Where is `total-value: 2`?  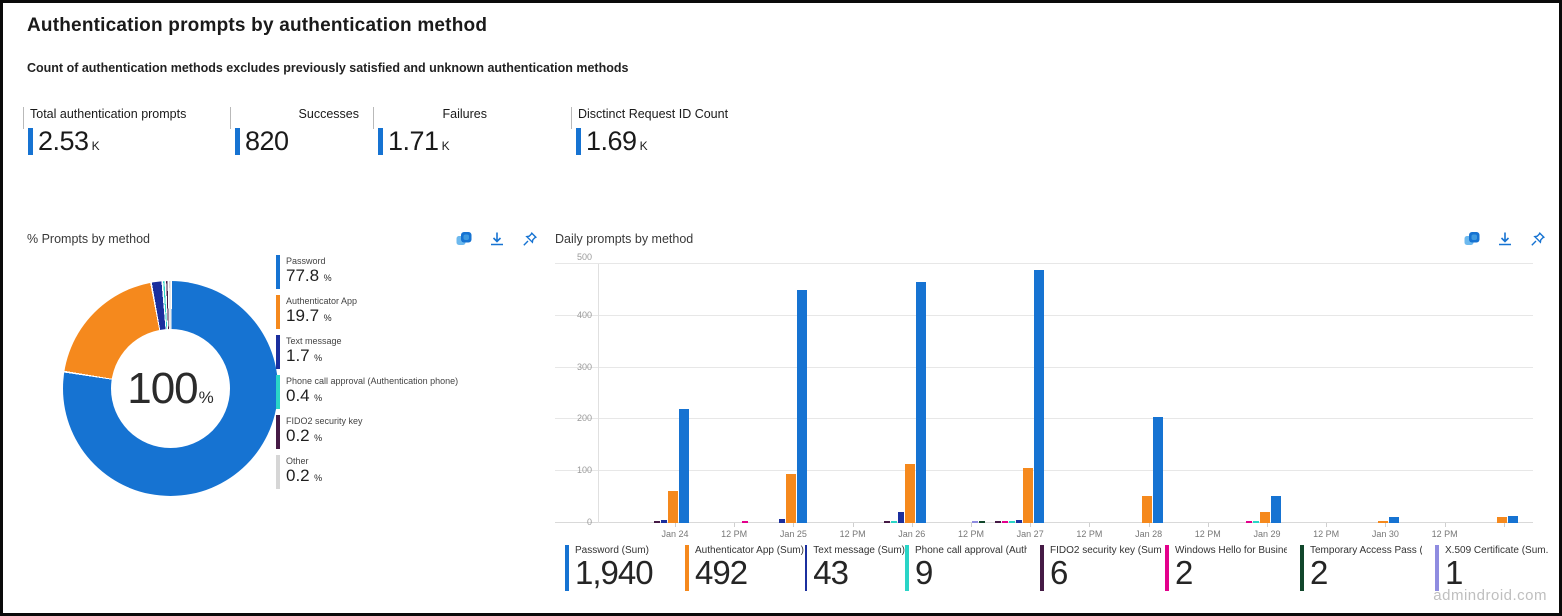
total-value: 2 is located at coordinates (1319, 572).